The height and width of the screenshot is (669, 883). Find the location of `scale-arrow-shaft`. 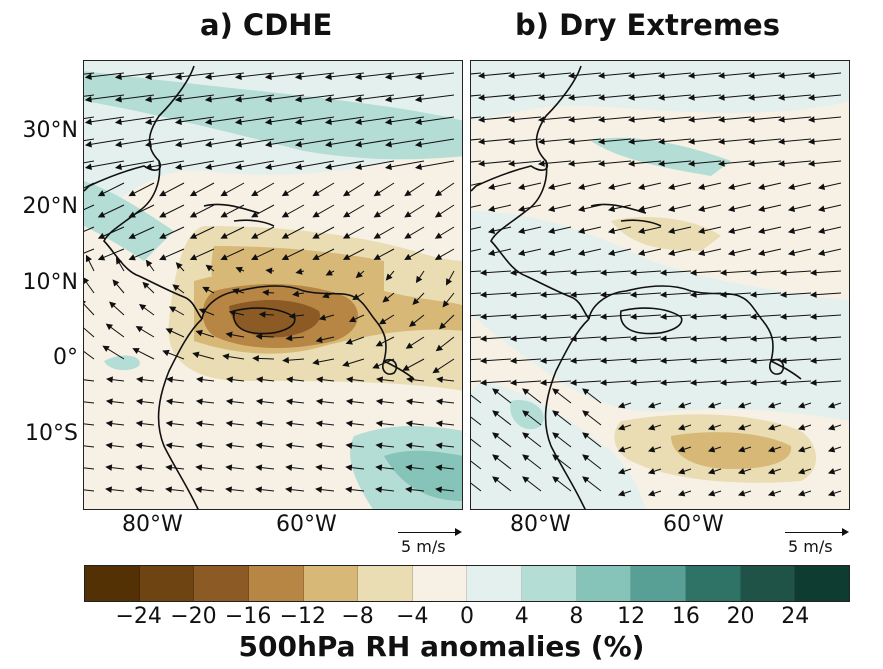

scale-arrow-shaft is located at coordinates (816, 532).